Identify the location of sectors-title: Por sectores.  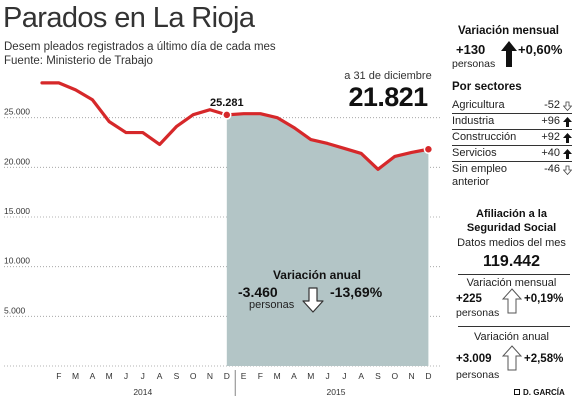
(487, 87).